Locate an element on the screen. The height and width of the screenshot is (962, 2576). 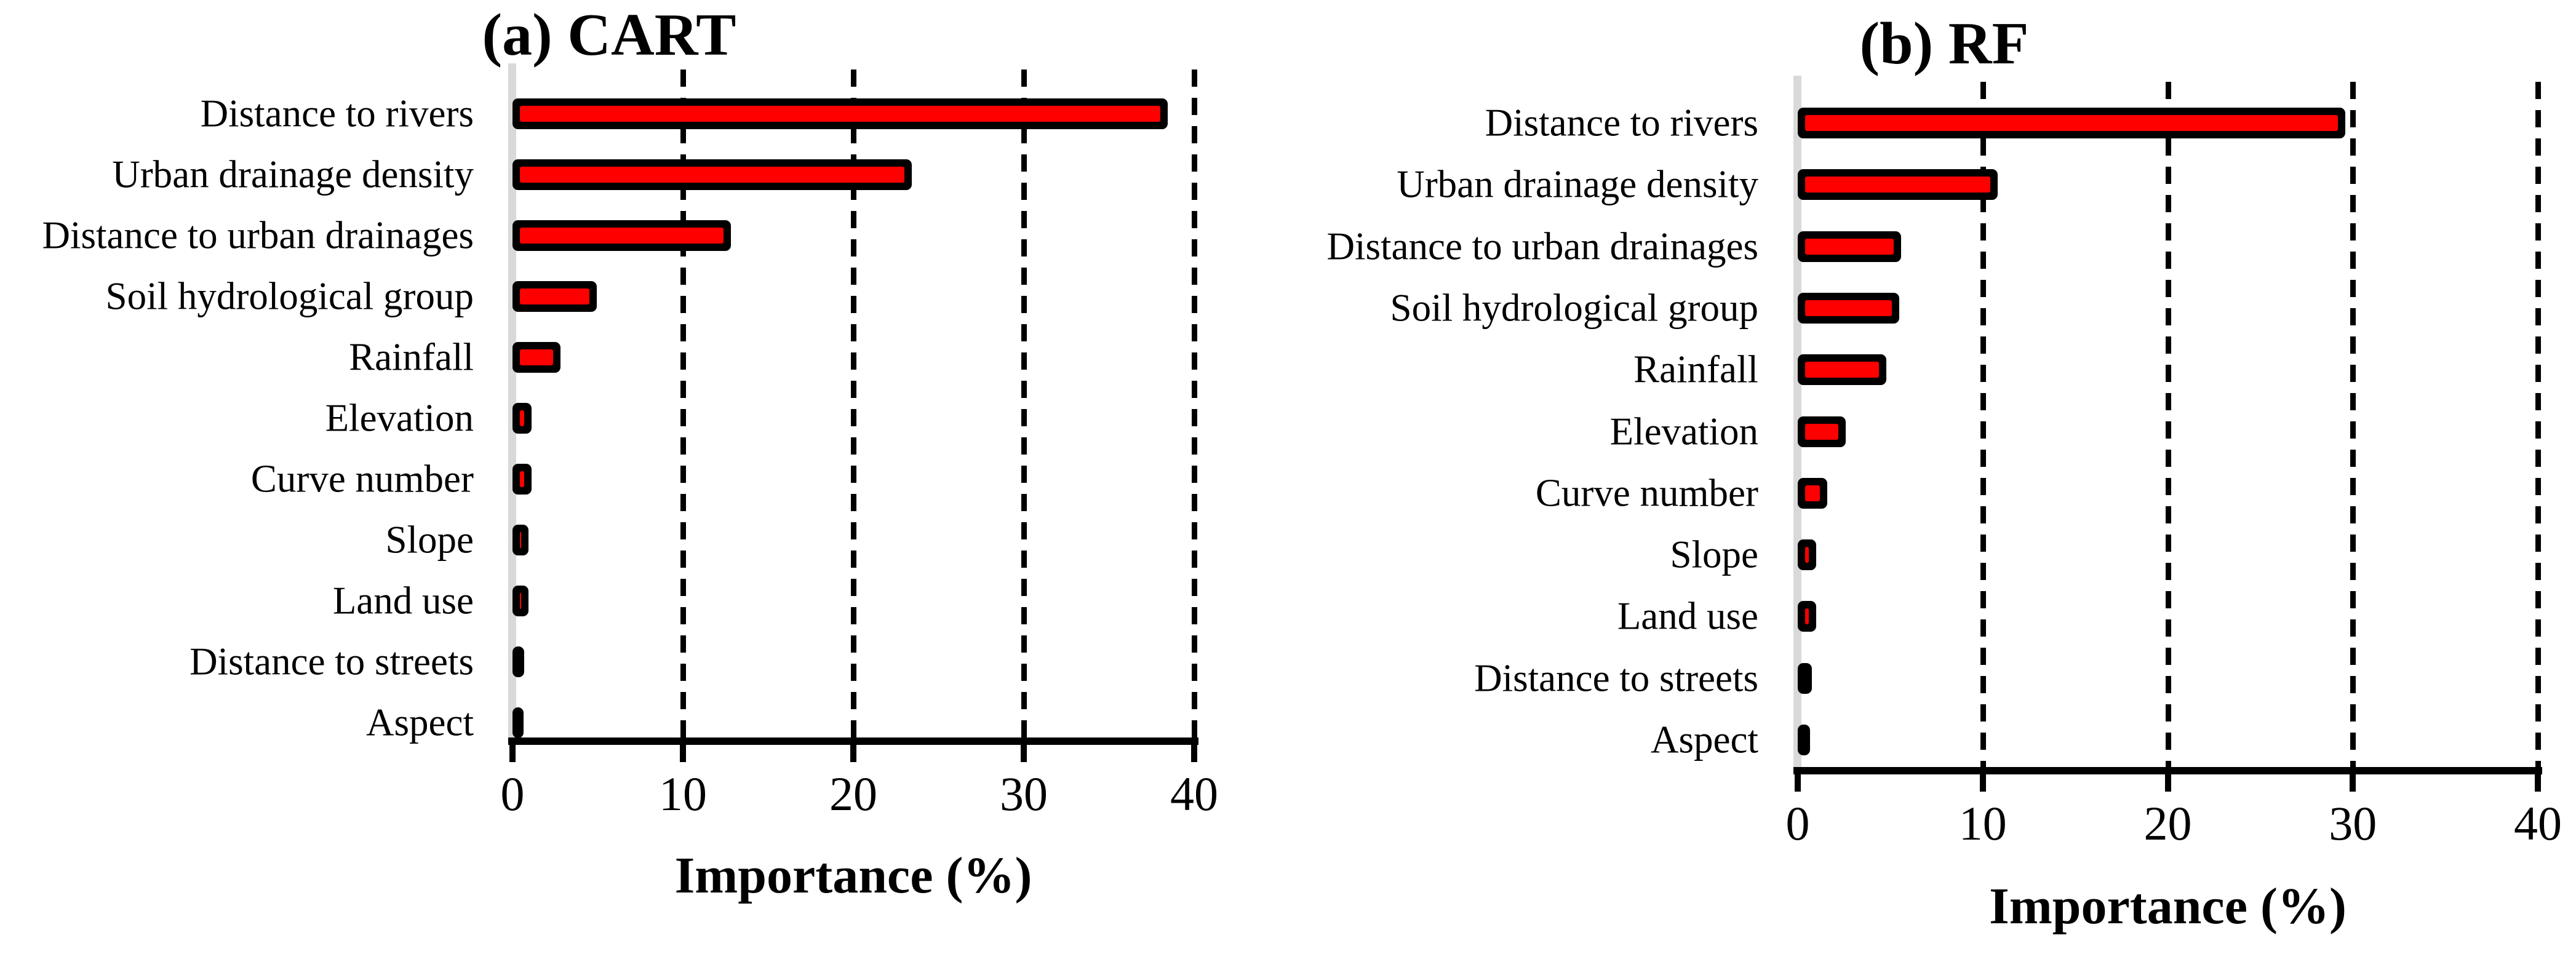
chart-title: (b) RF is located at coordinates (1944, 43).